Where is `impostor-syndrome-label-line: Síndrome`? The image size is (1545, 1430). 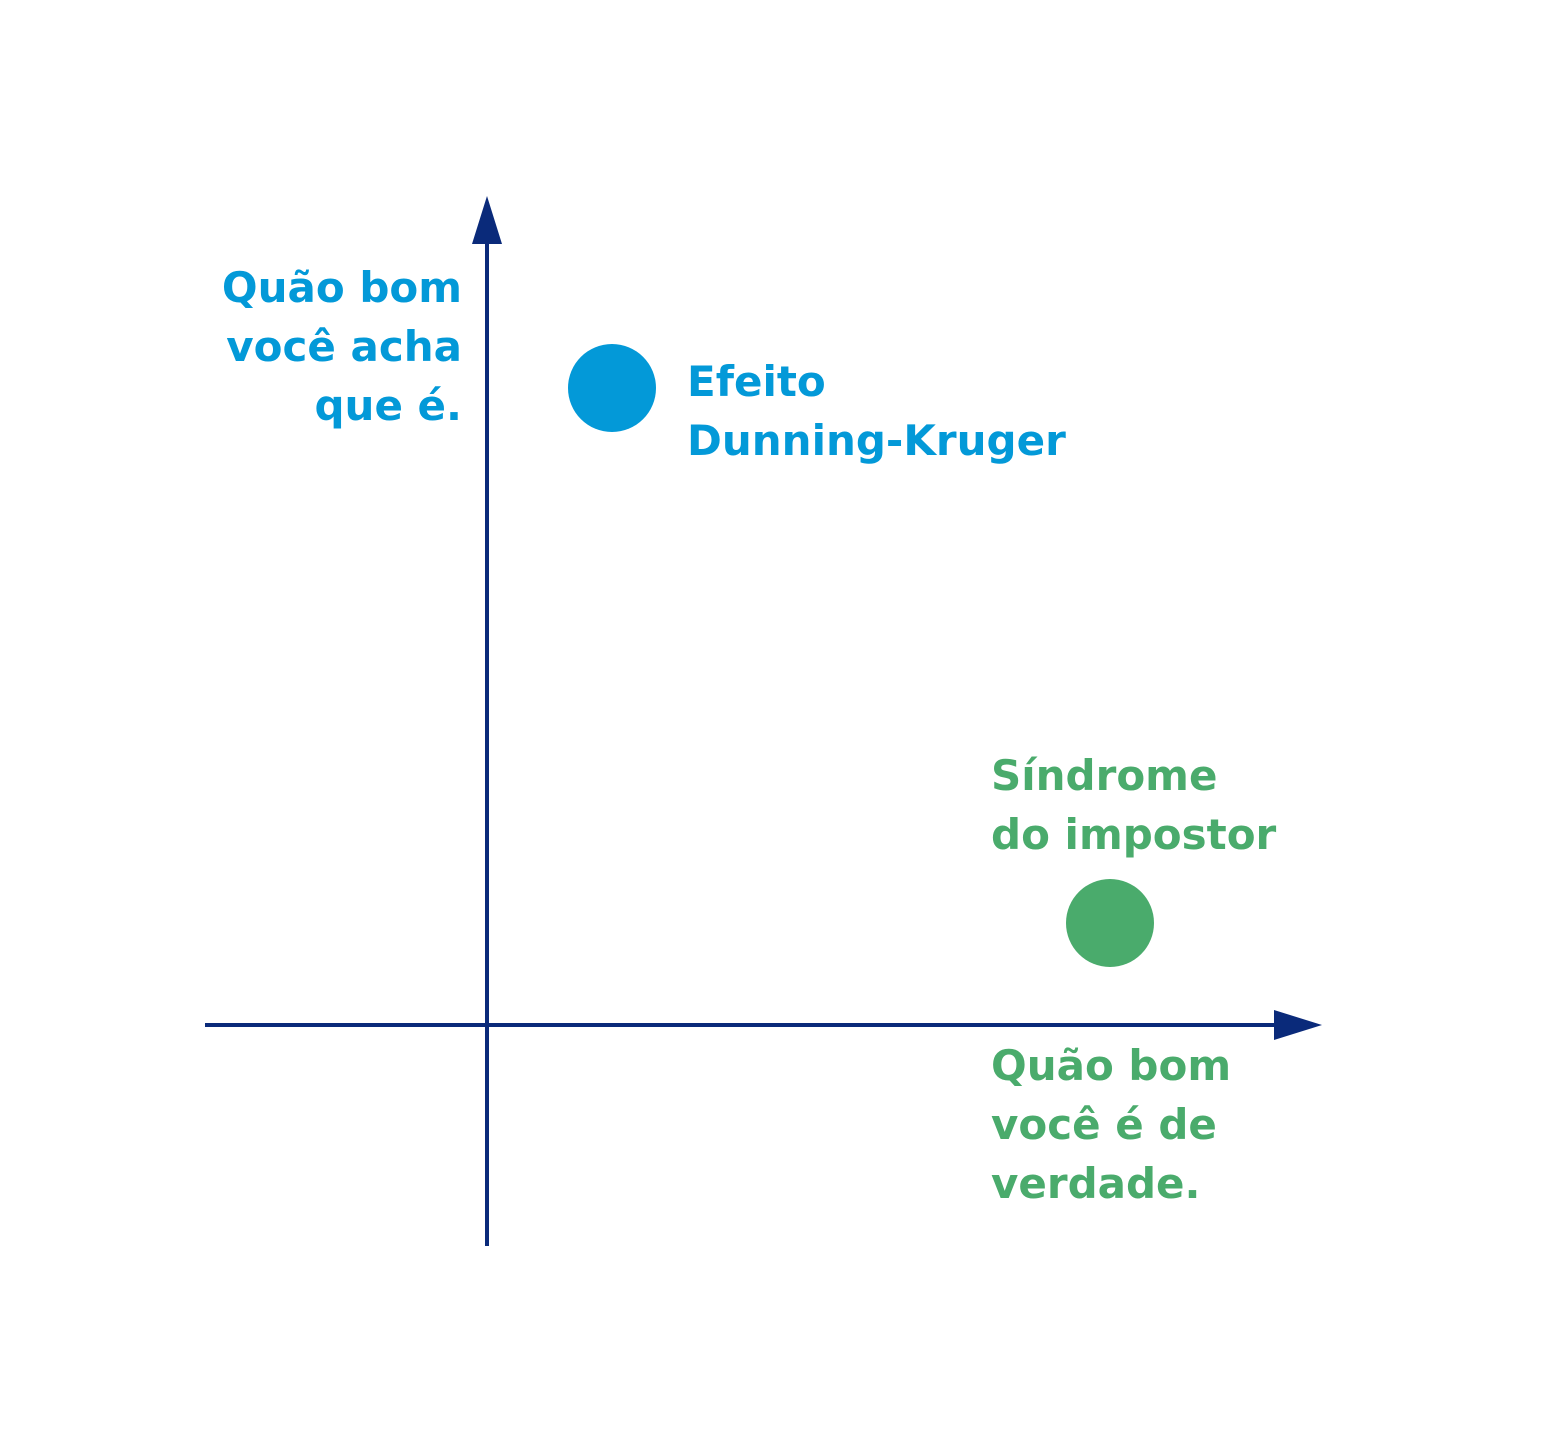 impostor-syndrome-label-line: Síndrome is located at coordinates (1104, 775).